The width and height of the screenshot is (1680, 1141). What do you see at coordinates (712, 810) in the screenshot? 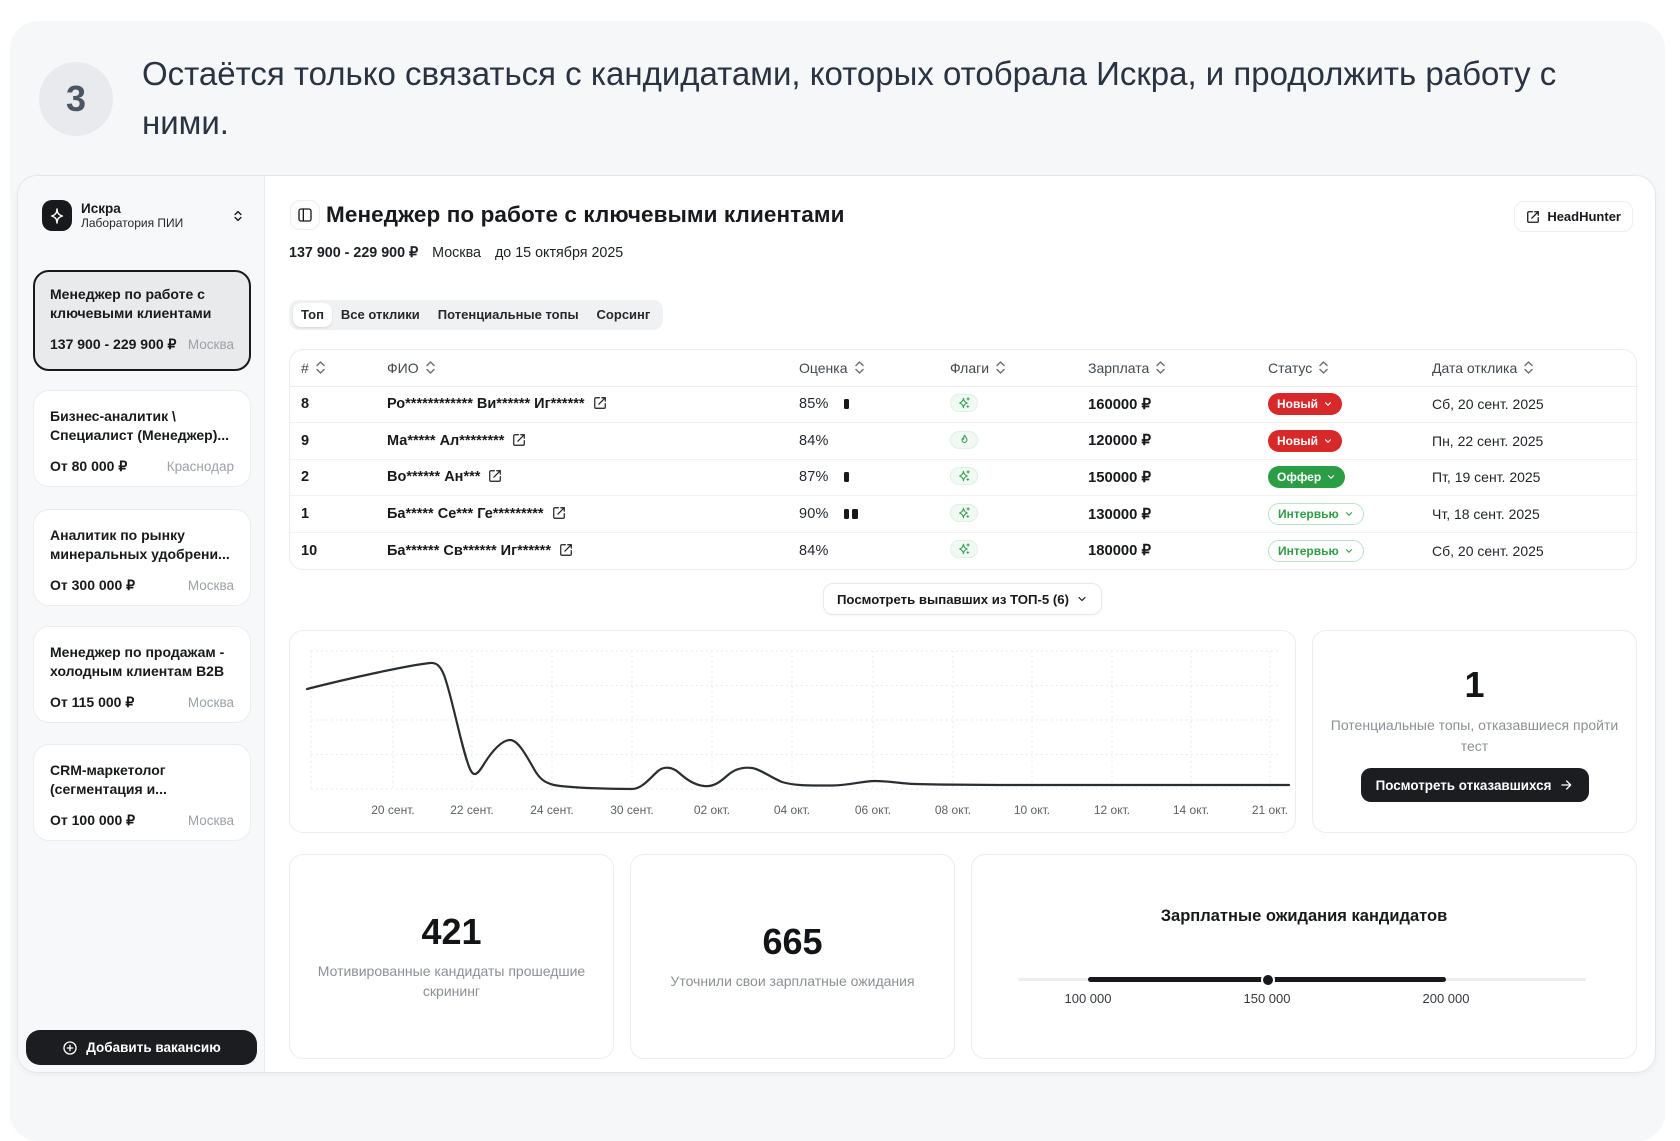
I see `svg-text: 02 окт.` at bounding box center [712, 810].